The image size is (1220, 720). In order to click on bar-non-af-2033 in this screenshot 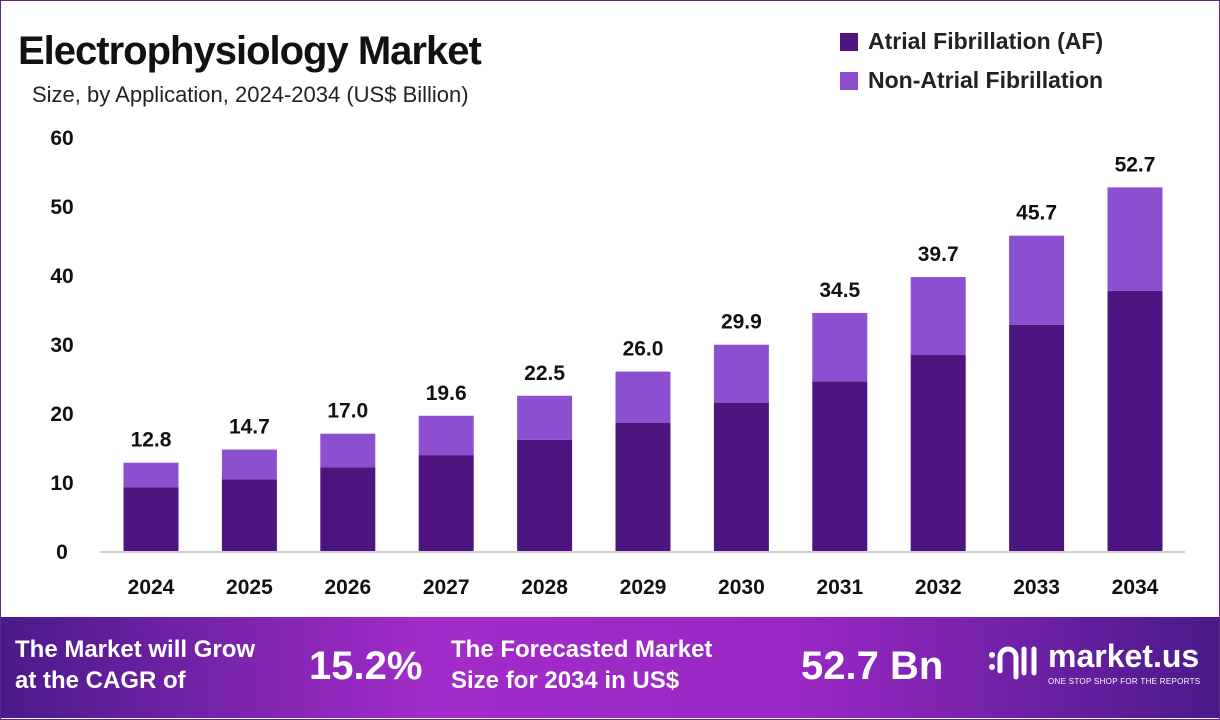, I will do `click(1037, 280)`.